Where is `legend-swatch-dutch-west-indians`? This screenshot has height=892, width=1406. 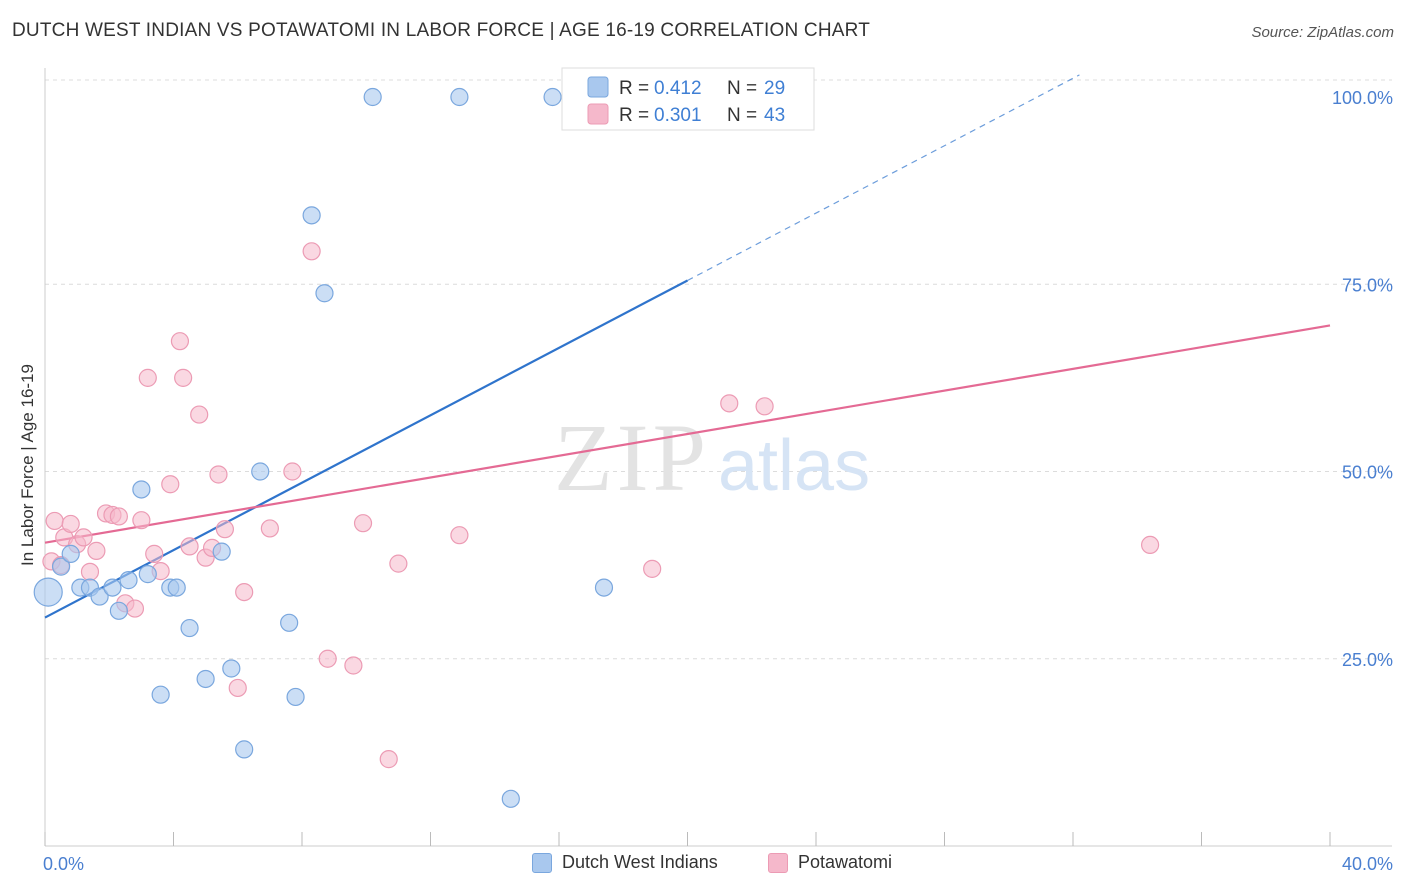
legend-swatch-dutch-west-indians is located at coordinates (542, 862).